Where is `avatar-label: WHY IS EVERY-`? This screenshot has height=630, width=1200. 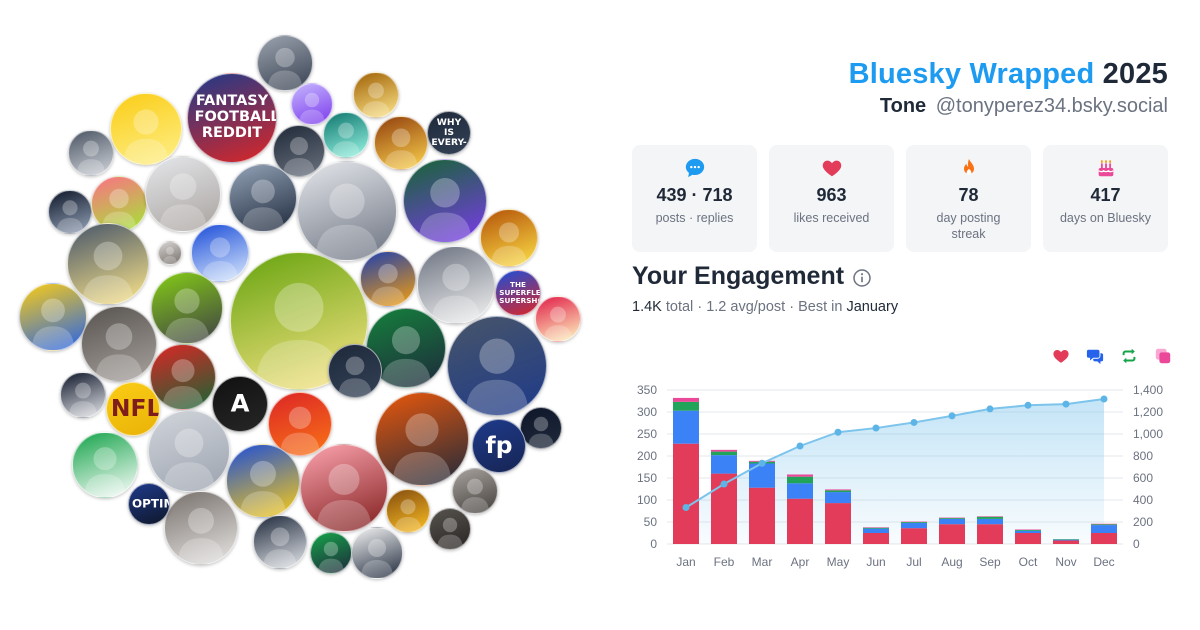 avatar-label: WHY IS EVERY- is located at coordinates (449, 132).